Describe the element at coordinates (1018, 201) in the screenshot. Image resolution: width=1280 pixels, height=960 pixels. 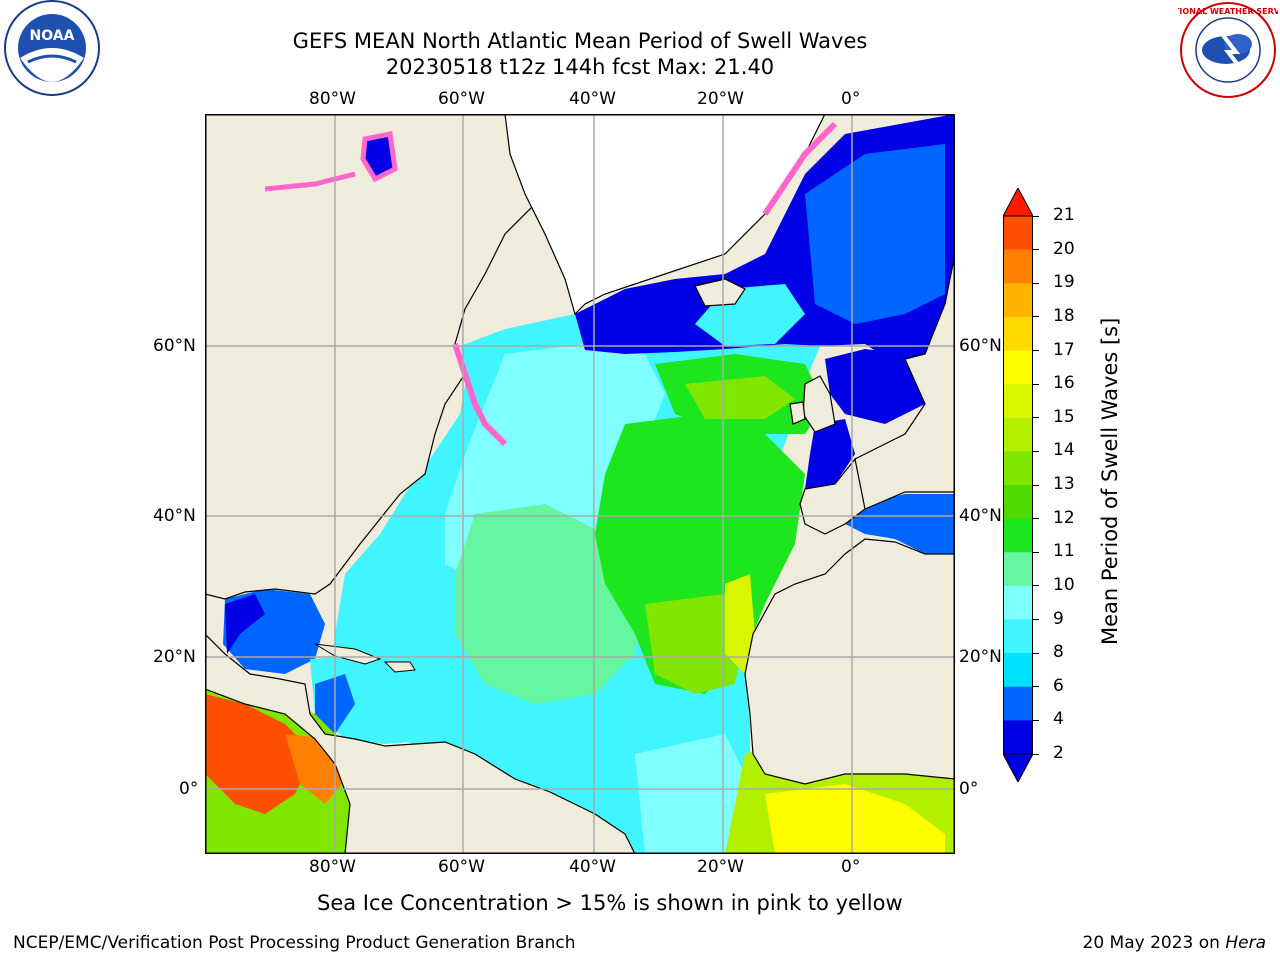
I see `colorbar-arrow-top` at that location.